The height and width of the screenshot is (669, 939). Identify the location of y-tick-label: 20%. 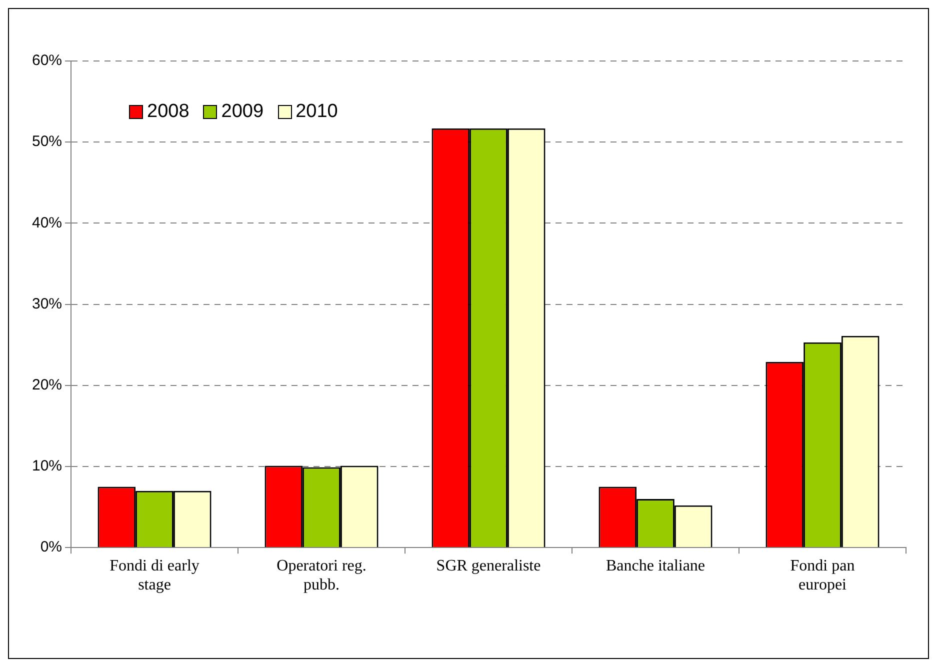
(47, 385).